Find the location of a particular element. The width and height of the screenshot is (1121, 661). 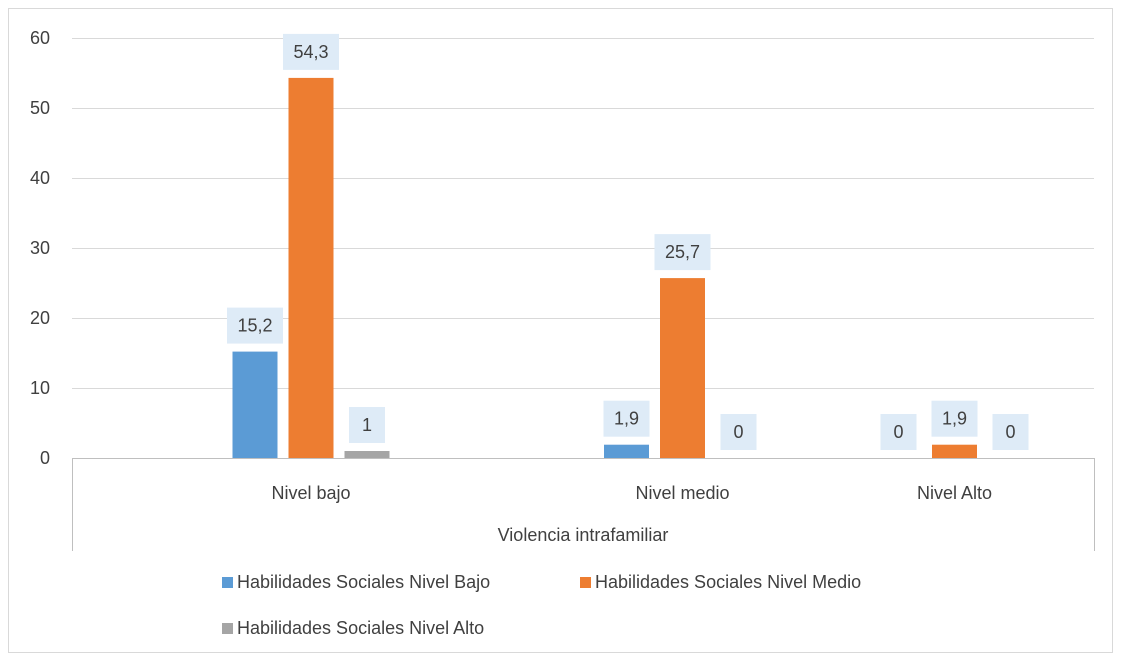

data-label: 1 is located at coordinates (367, 425).